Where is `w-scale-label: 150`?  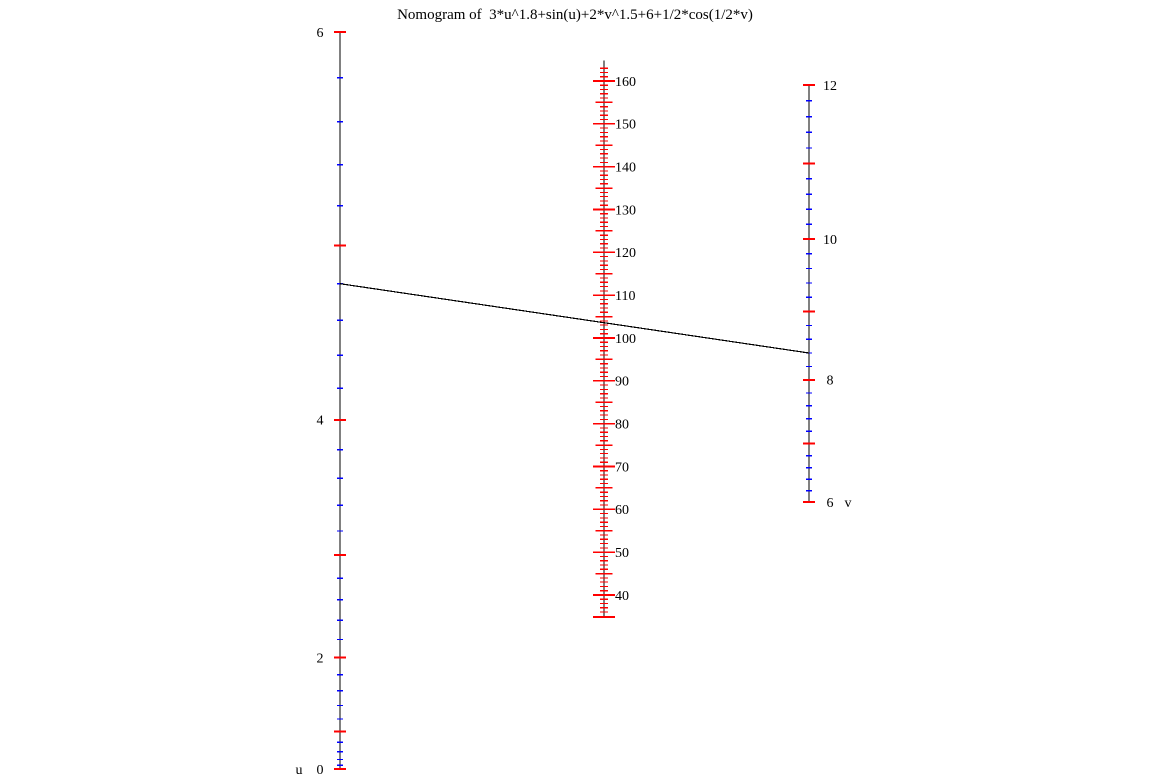 w-scale-label: 150 is located at coordinates (625, 125).